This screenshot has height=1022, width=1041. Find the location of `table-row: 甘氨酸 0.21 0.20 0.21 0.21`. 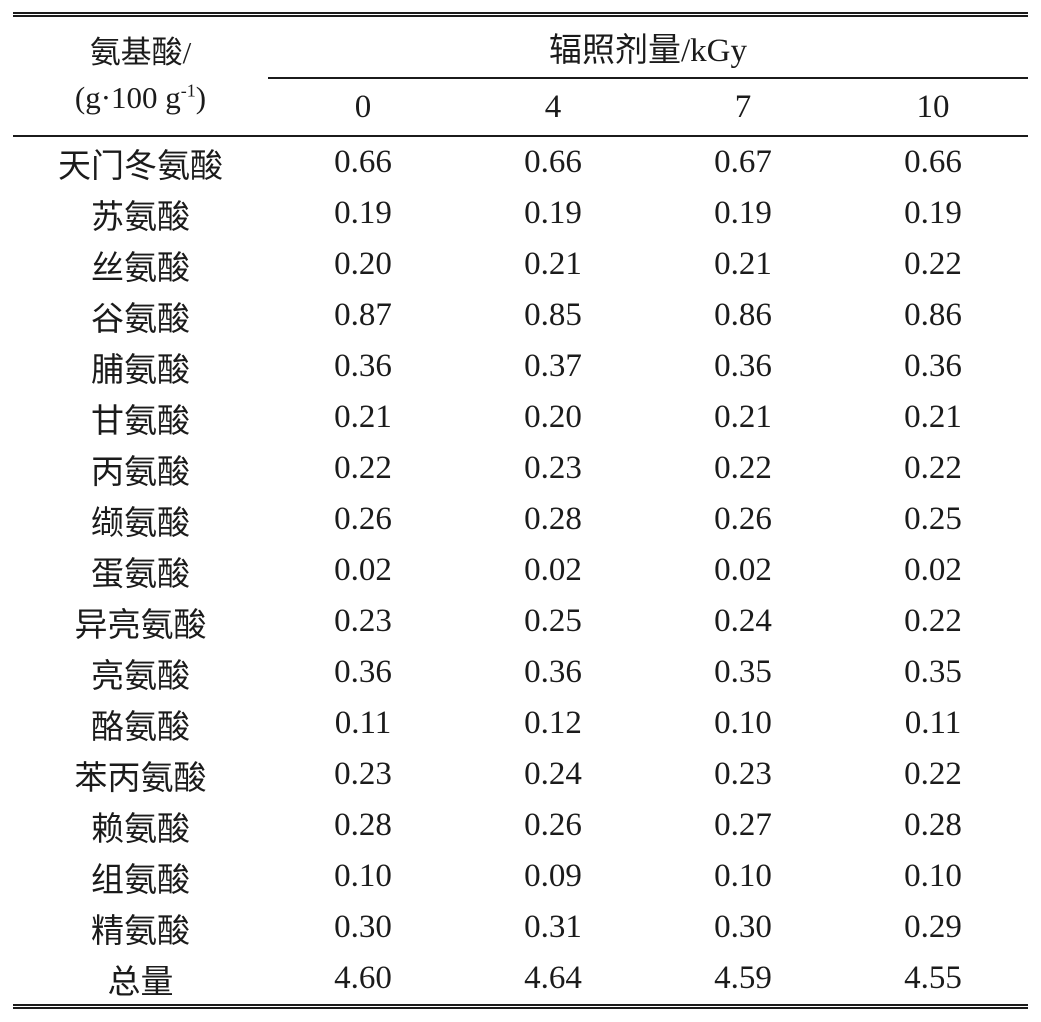

table-row: 甘氨酸 0.21 0.20 0.21 0.21 is located at coordinates (520, 417).